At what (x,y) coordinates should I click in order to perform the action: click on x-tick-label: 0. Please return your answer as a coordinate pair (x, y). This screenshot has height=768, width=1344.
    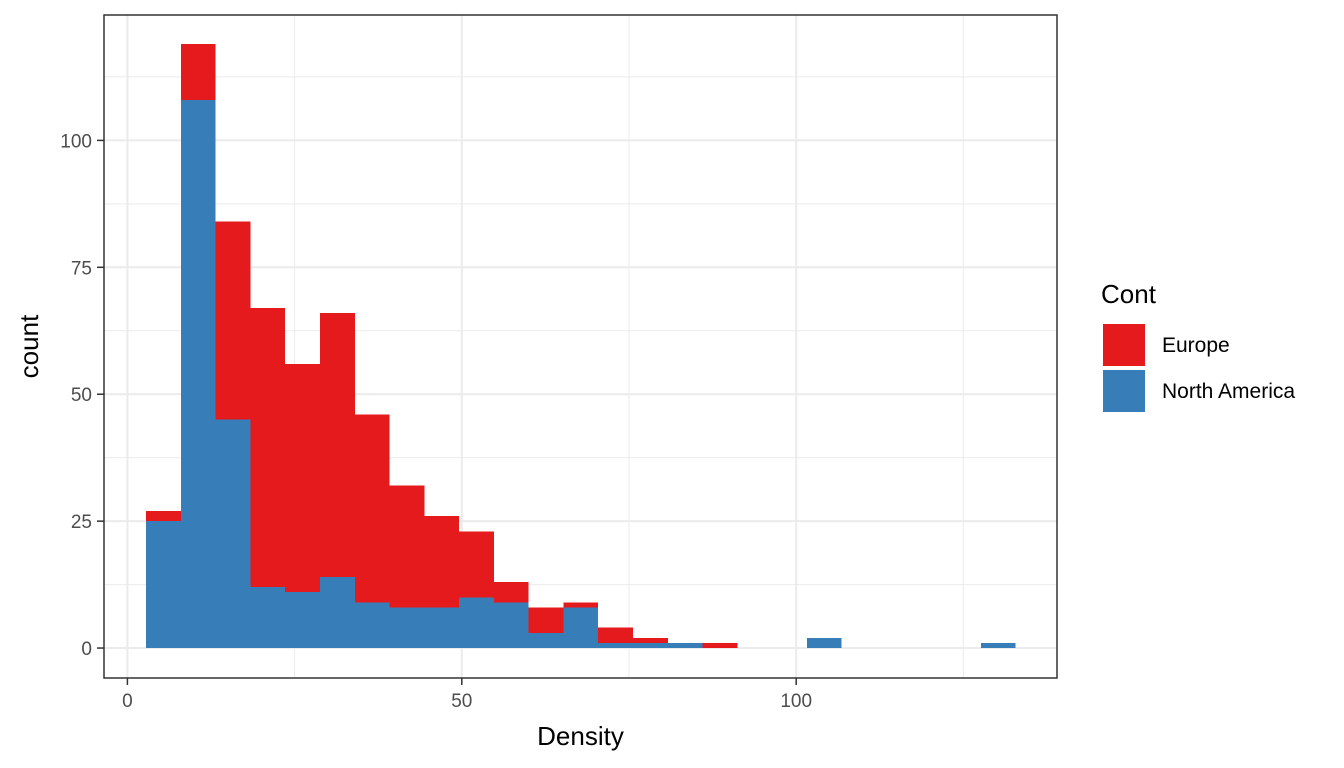
    Looking at the image, I should click on (127, 701).